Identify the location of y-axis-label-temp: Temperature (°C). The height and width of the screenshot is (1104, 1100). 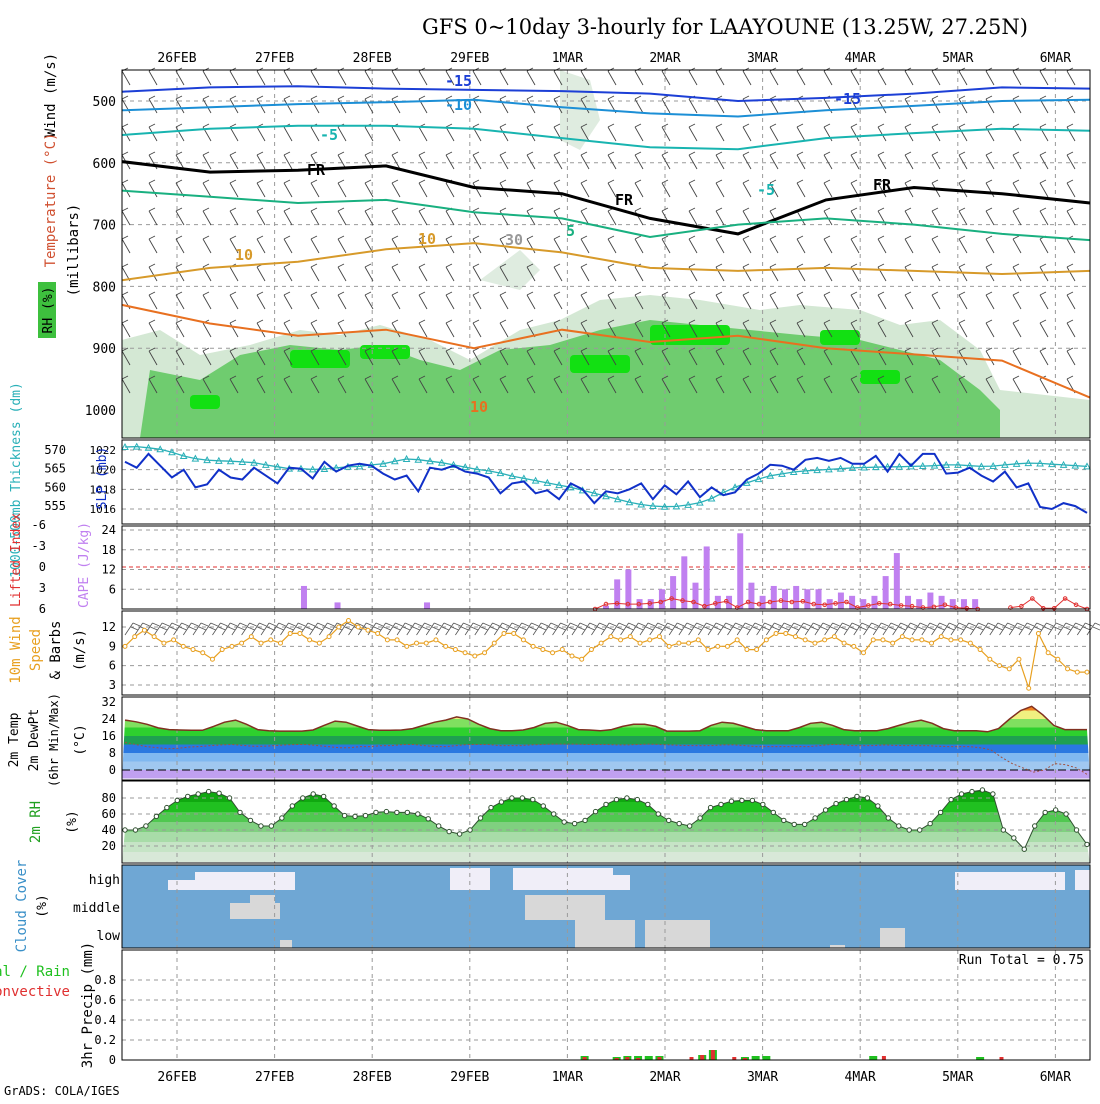
(51, 200).